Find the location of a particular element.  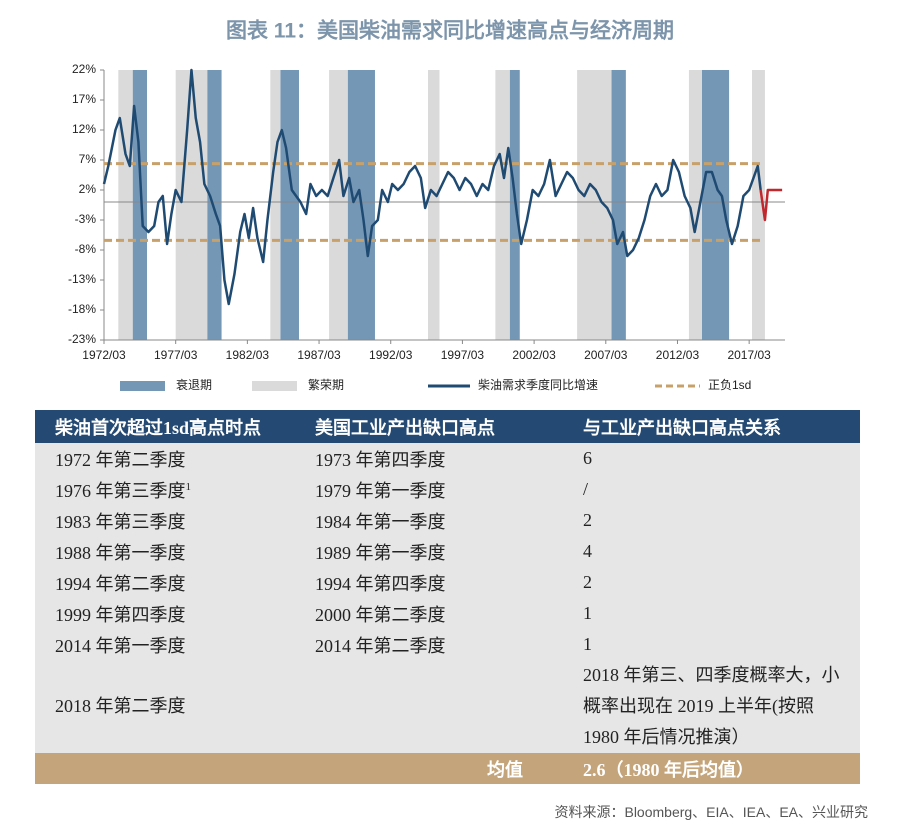

x-tick-label: 1972/03 is located at coordinates (104, 355).